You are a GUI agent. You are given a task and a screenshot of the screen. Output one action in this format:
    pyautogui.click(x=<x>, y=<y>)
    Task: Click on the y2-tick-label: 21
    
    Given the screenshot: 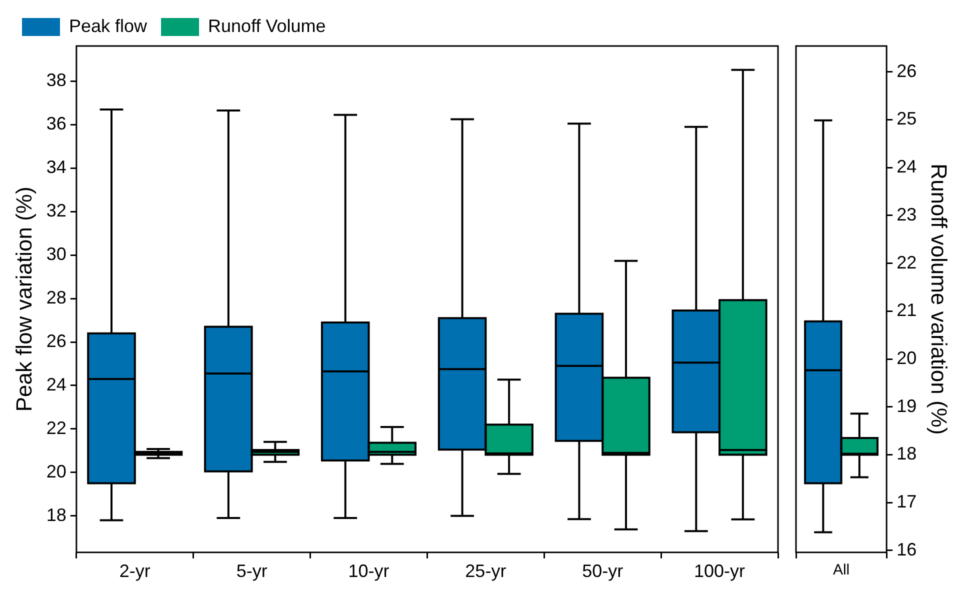 What is the action you would take?
    pyautogui.click(x=906, y=310)
    